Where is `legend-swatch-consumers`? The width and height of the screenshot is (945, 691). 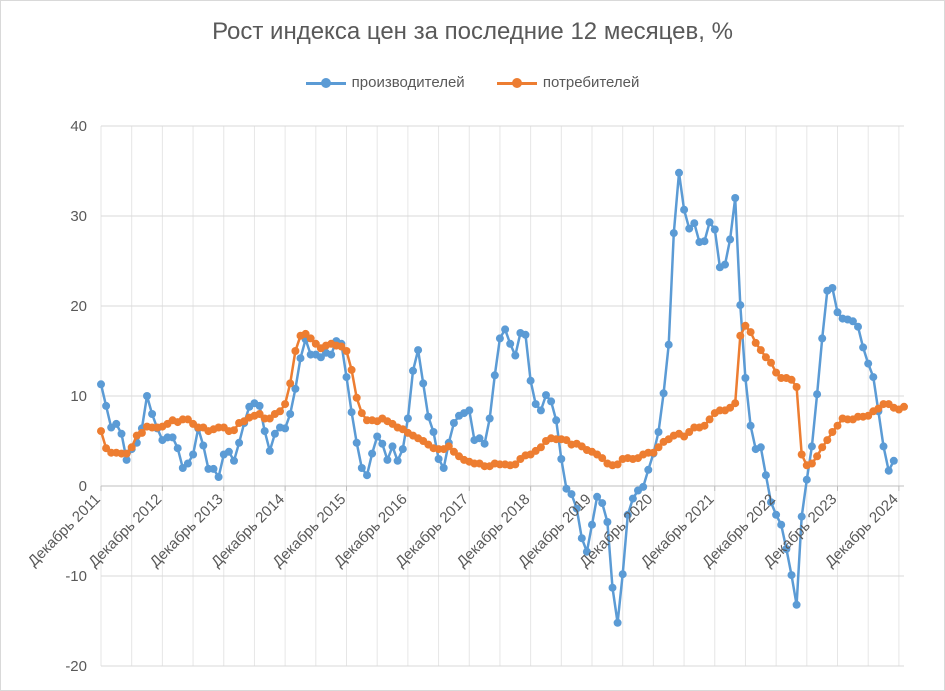 legend-swatch-consumers is located at coordinates (516, 83).